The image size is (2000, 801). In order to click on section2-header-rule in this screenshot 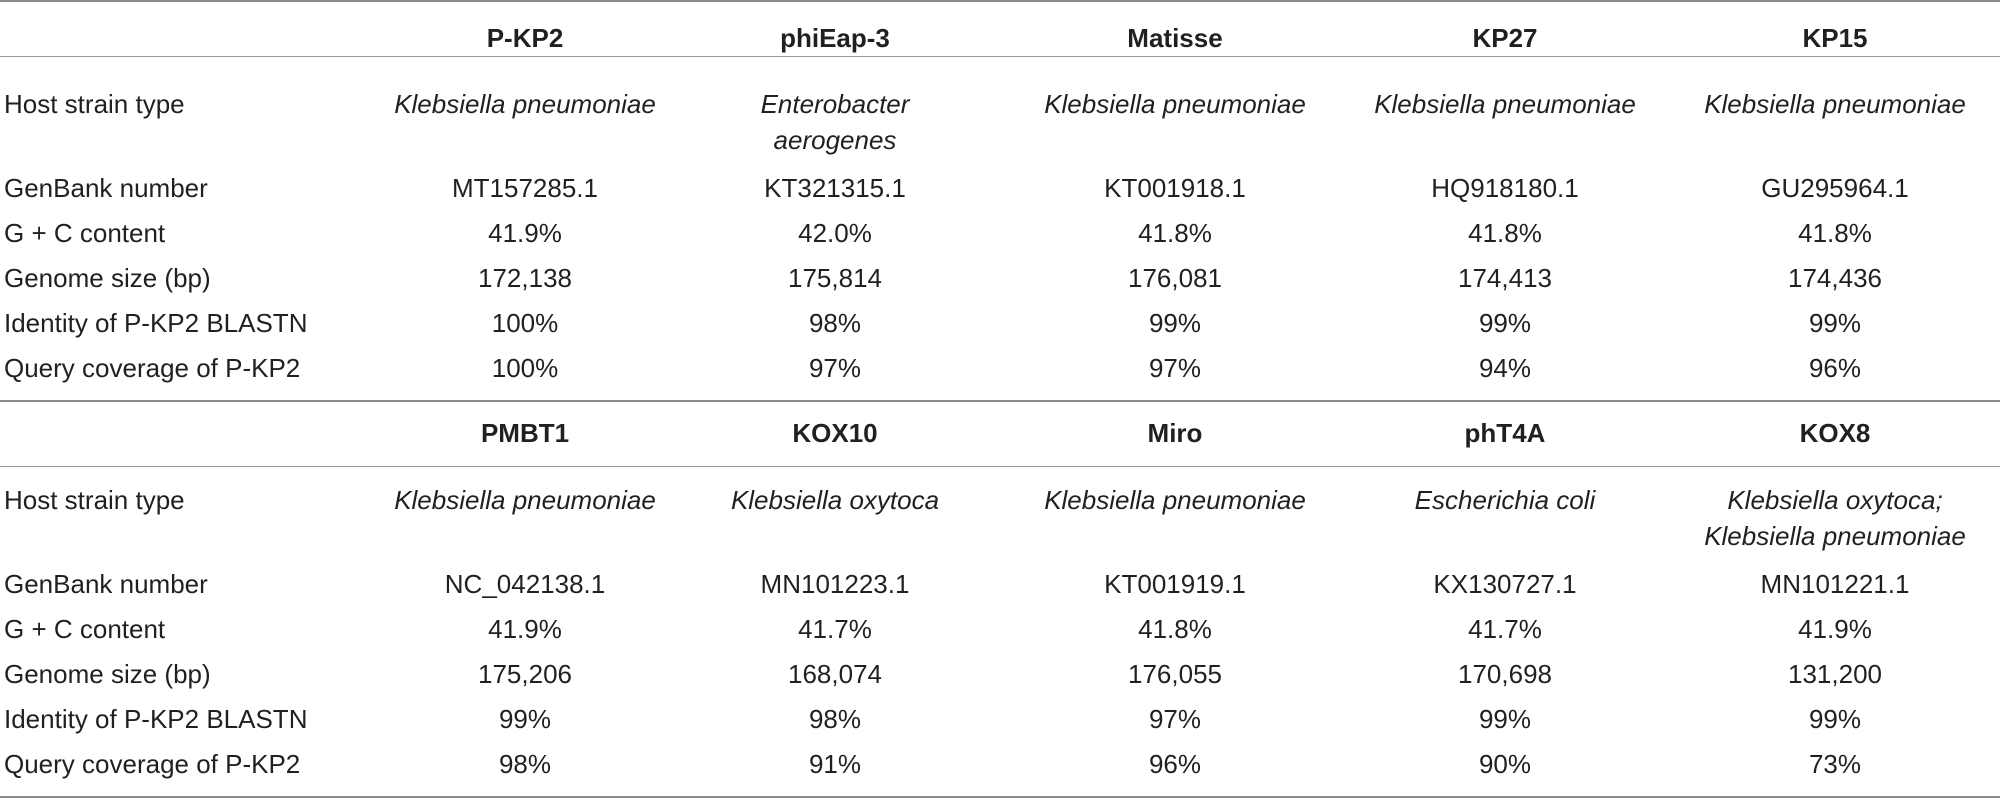, I will do `click(1000, 466)`.